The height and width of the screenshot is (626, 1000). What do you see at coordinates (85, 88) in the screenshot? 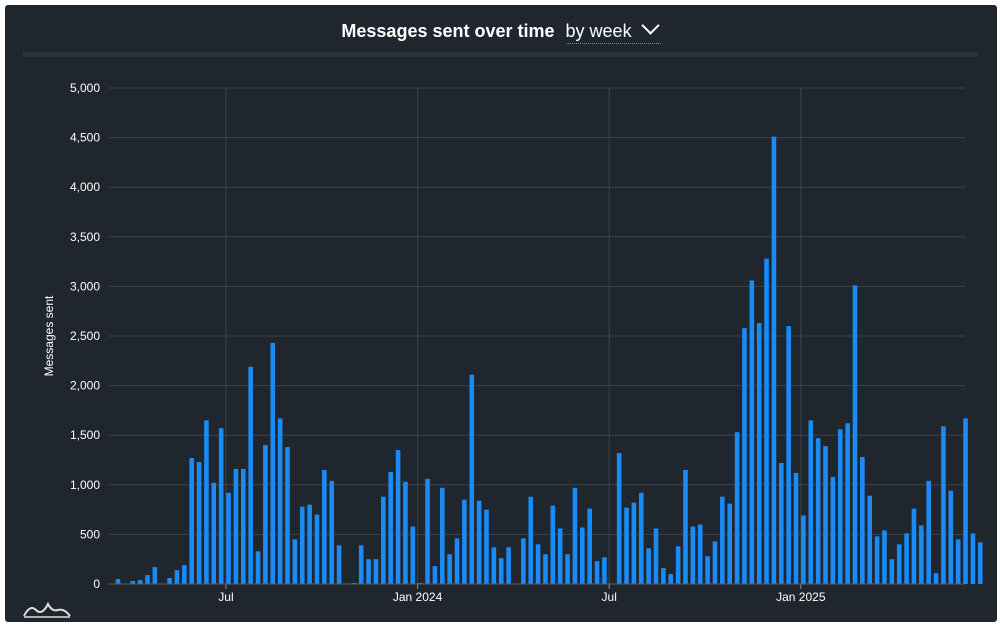
I see `y-tick-label: 5,000` at bounding box center [85, 88].